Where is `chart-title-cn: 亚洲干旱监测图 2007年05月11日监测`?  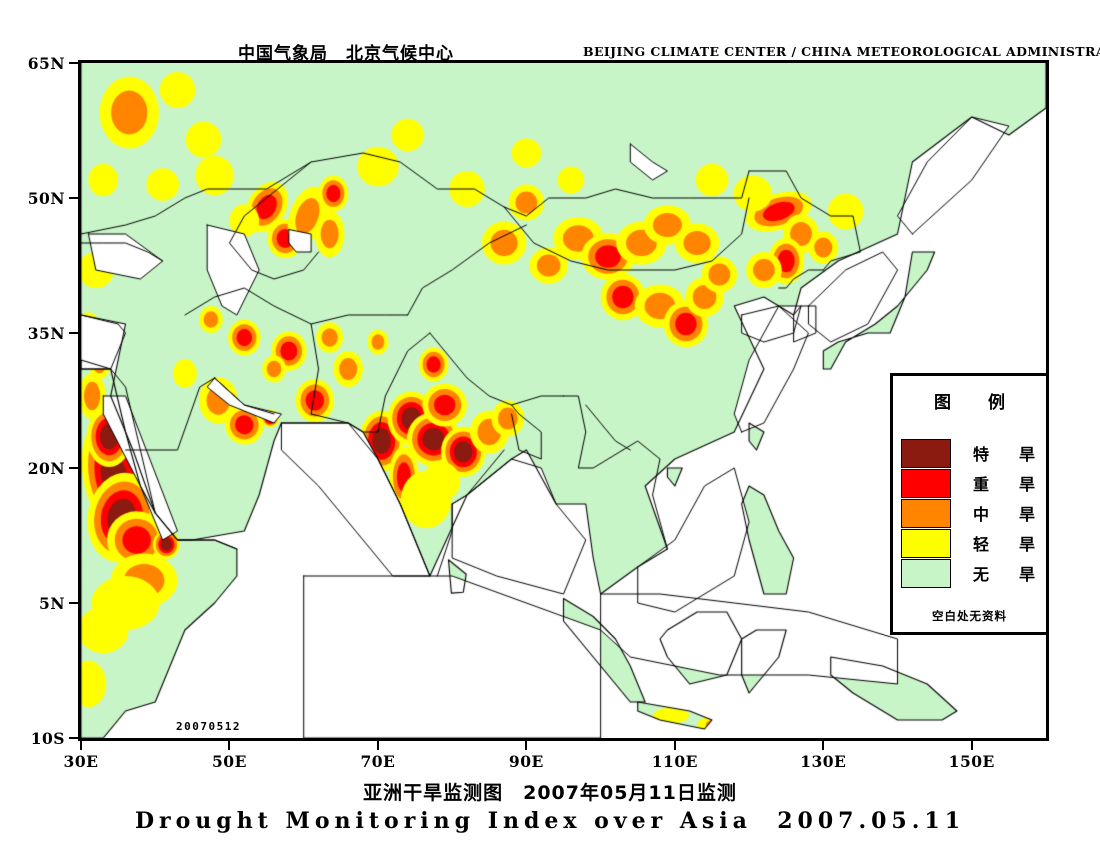 chart-title-cn: 亚洲干旱监测图 2007年05月11日监测 is located at coordinates (550, 793).